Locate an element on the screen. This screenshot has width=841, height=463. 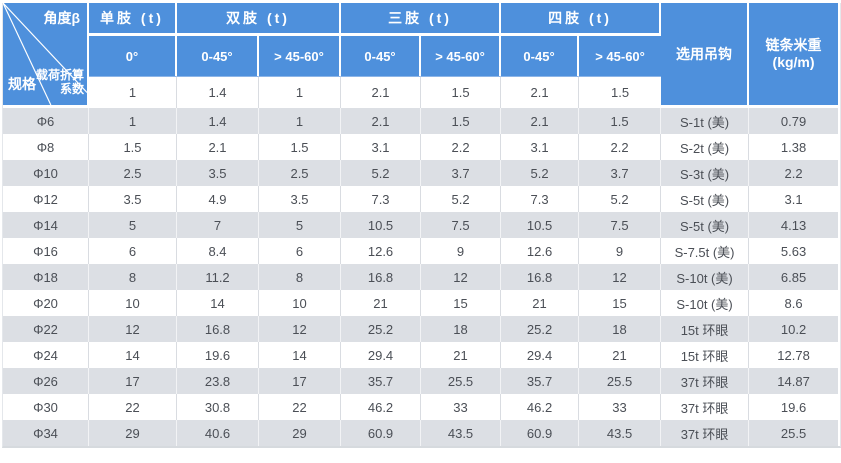
hook-cell: 15t 环眼 is located at coordinates (705, 355).